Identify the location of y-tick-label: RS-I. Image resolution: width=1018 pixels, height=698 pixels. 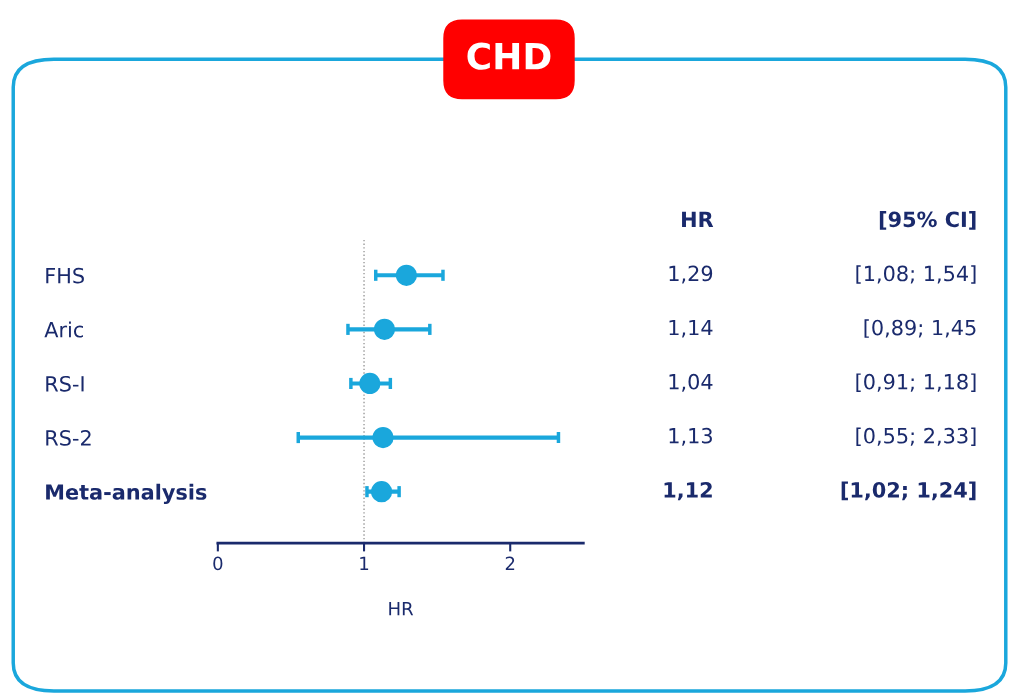
(65, 383).